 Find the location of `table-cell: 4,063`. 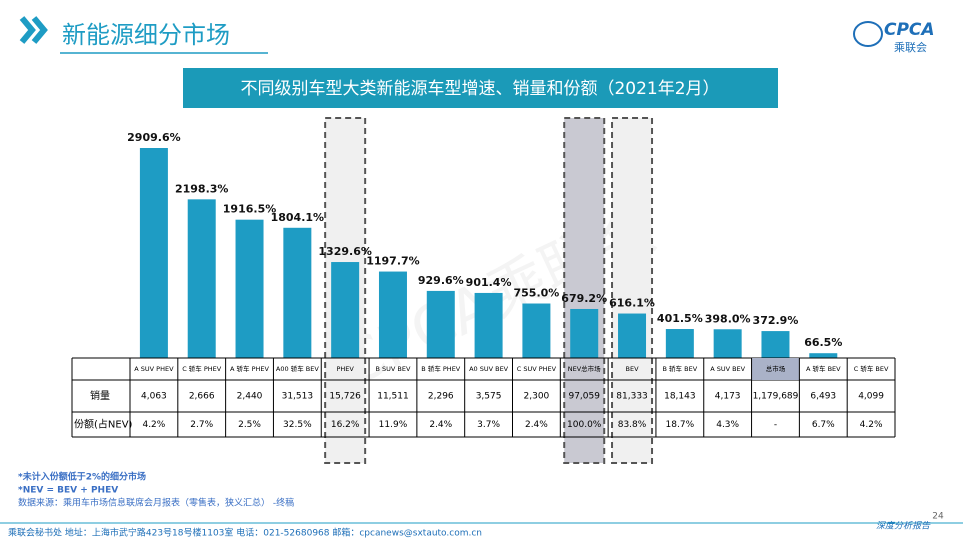

table-cell: 4,063 is located at coordinates (154, 397).